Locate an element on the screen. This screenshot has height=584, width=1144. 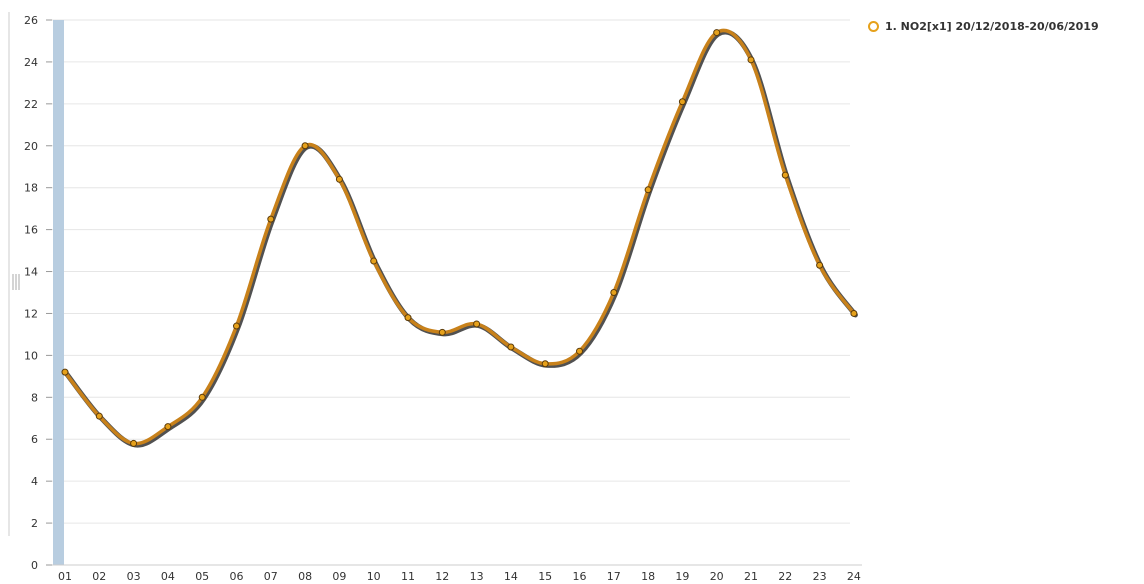
x-tick-label: 15 is located at coordinates (545, 576).